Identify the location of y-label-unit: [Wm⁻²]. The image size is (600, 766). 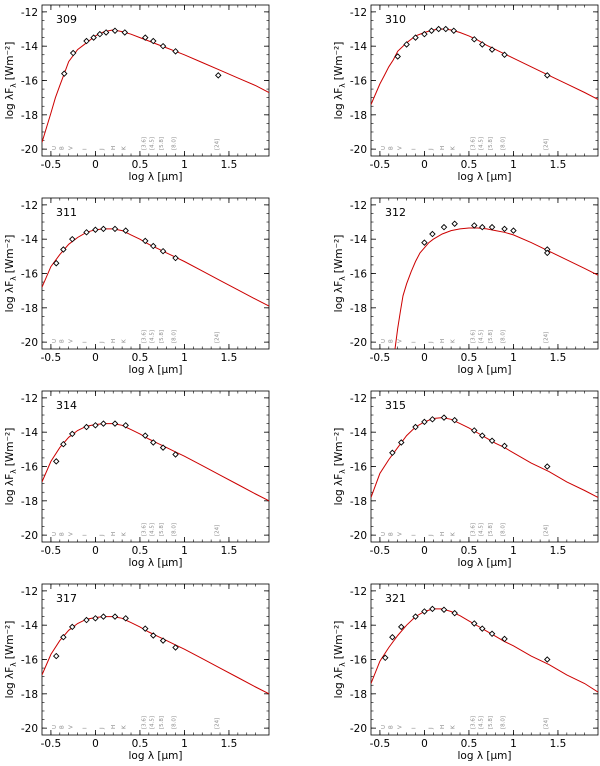
(10, 447).